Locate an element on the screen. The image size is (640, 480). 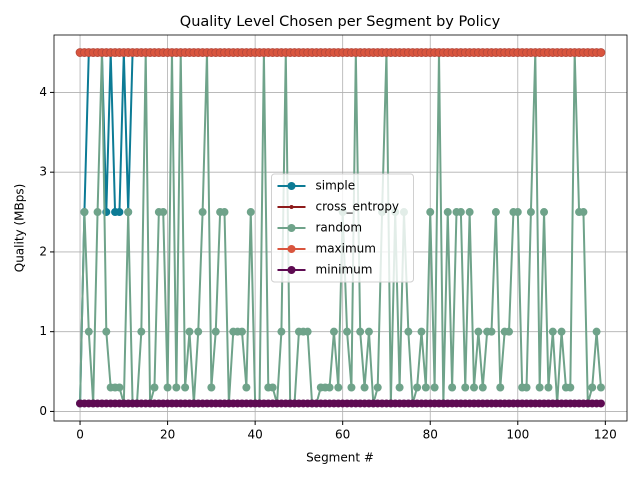
y-tick-label: 3 is located at coordinates (43, 172).